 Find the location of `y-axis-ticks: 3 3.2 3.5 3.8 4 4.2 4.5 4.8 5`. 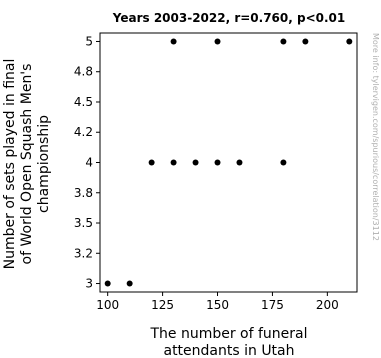

y-axis-ticks: 3 3.2 3.5 3.8 4 4.2 4.5 4.8 5 is located at coordinates (87, 162).